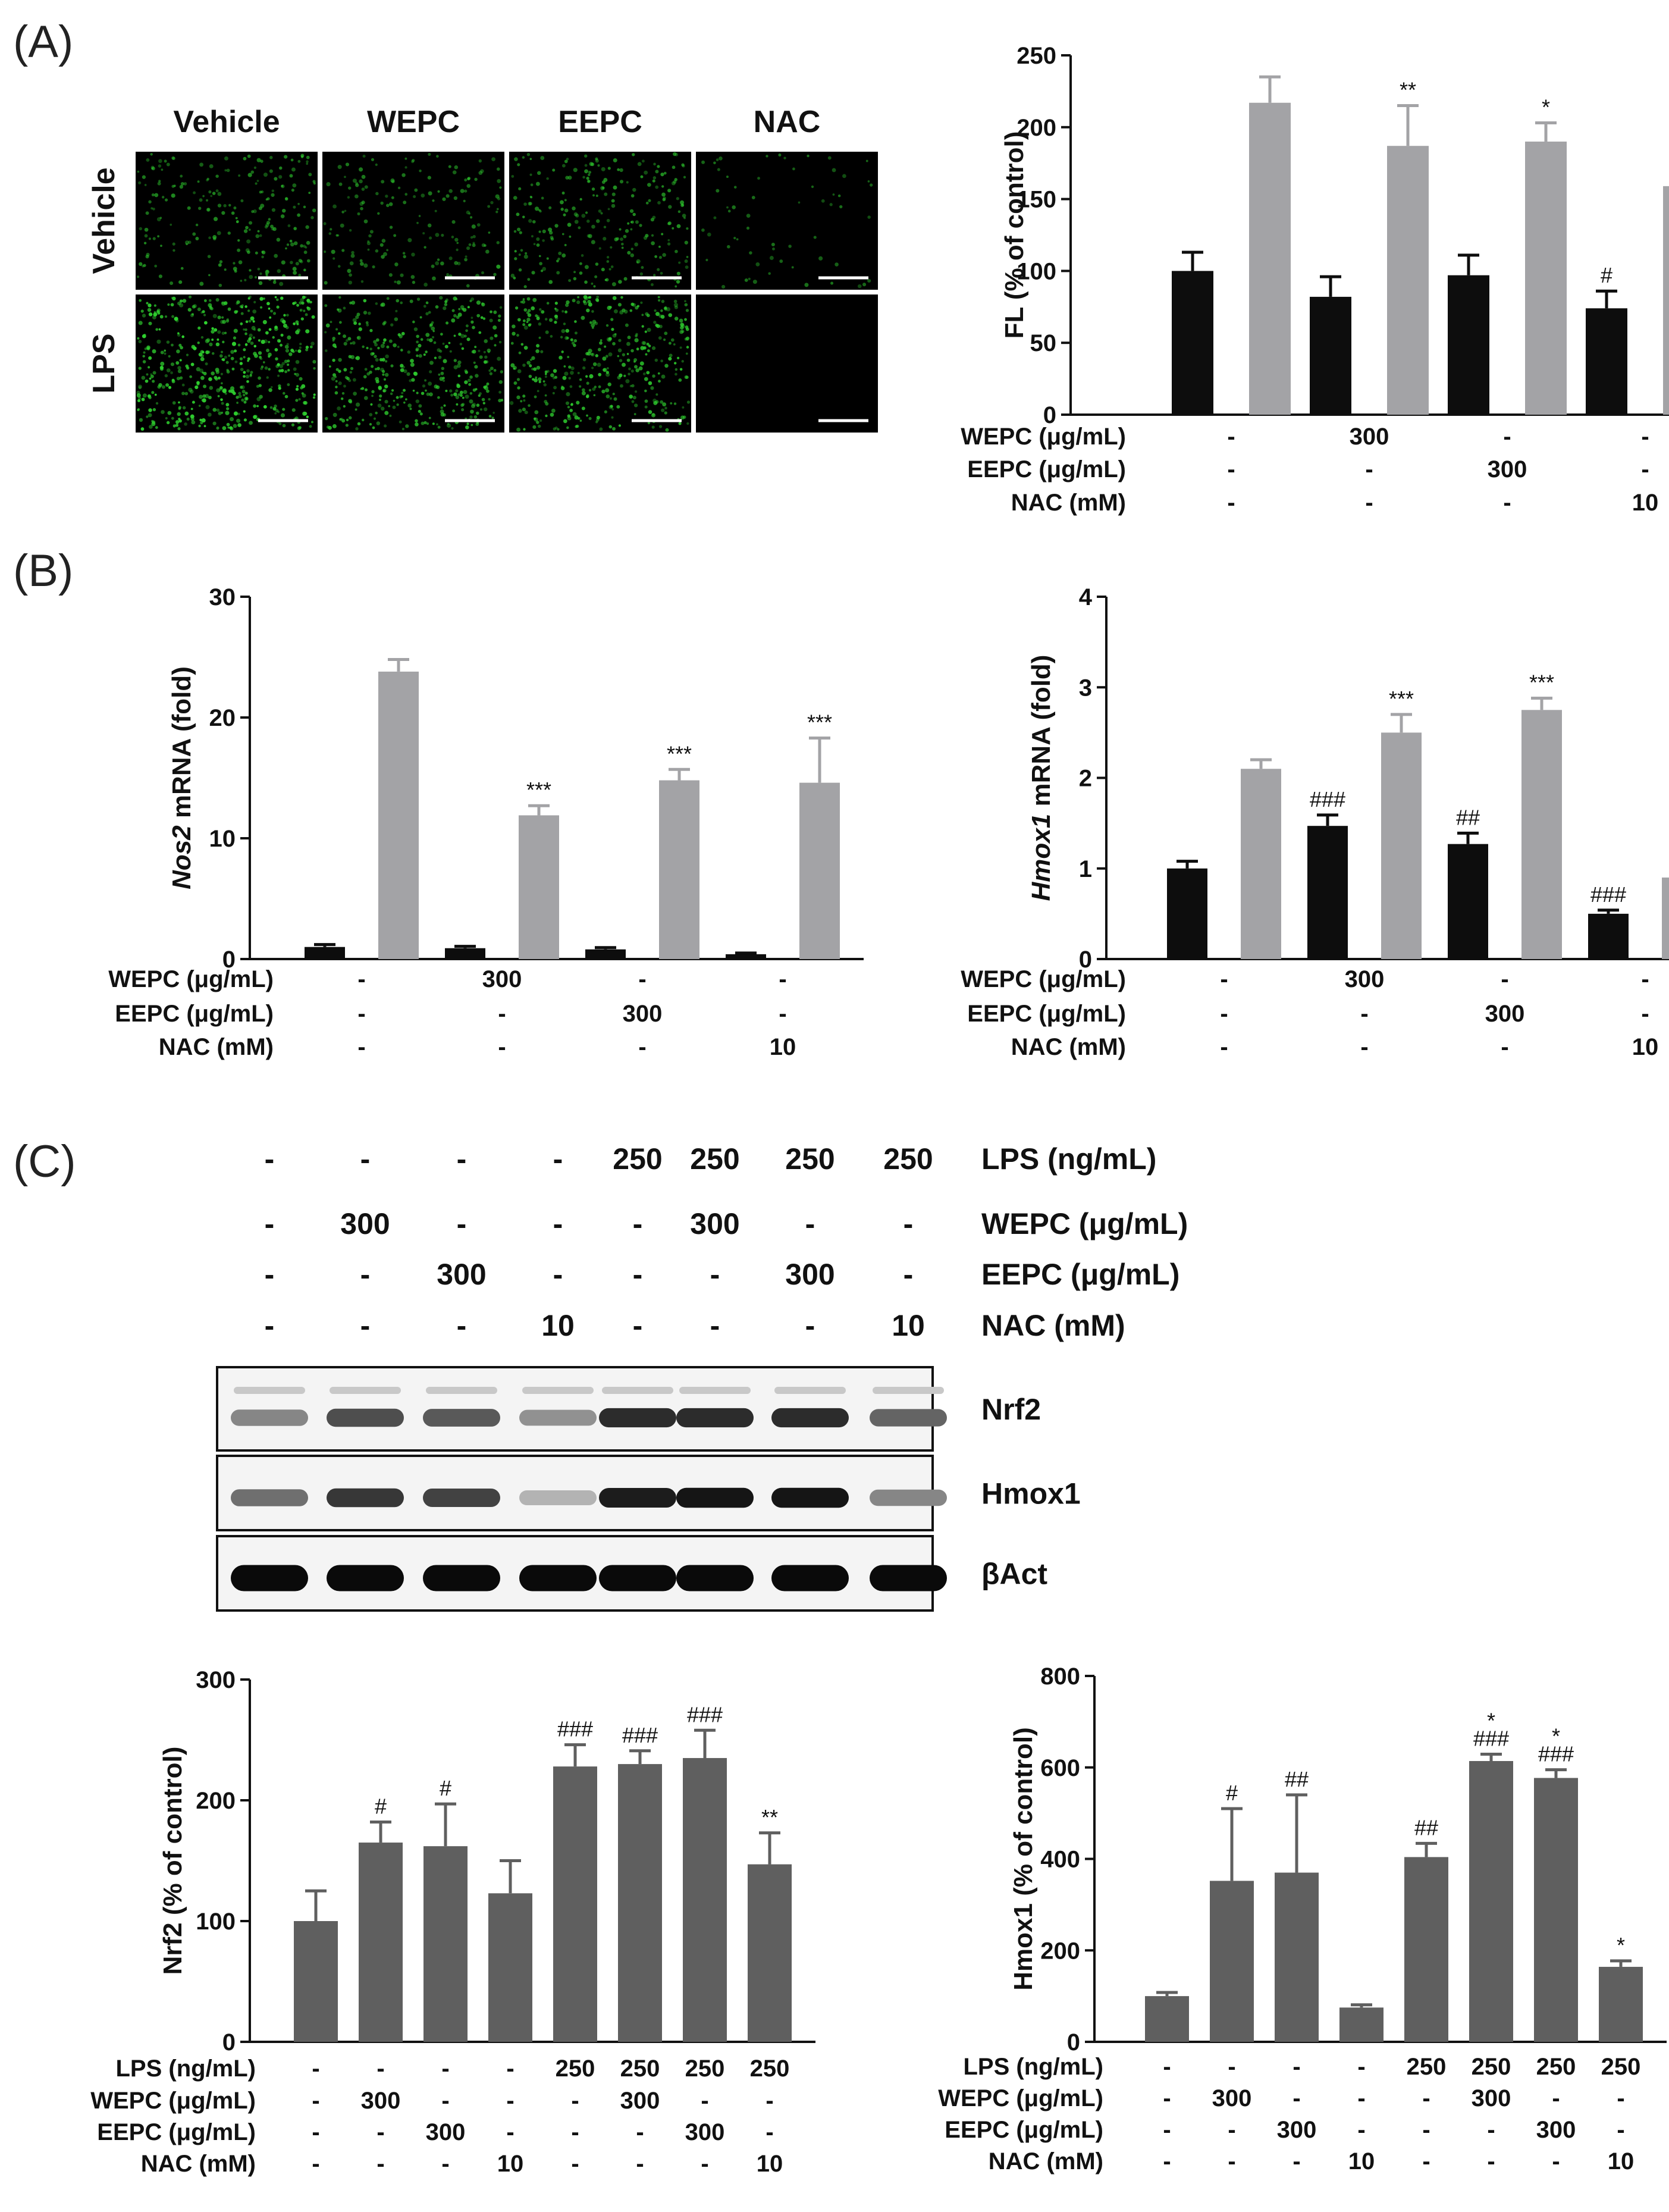 Image resolution: width=1669 pixels, height=2212 pixels. I want to click on treatment-value: -, so click(1504, 1047).